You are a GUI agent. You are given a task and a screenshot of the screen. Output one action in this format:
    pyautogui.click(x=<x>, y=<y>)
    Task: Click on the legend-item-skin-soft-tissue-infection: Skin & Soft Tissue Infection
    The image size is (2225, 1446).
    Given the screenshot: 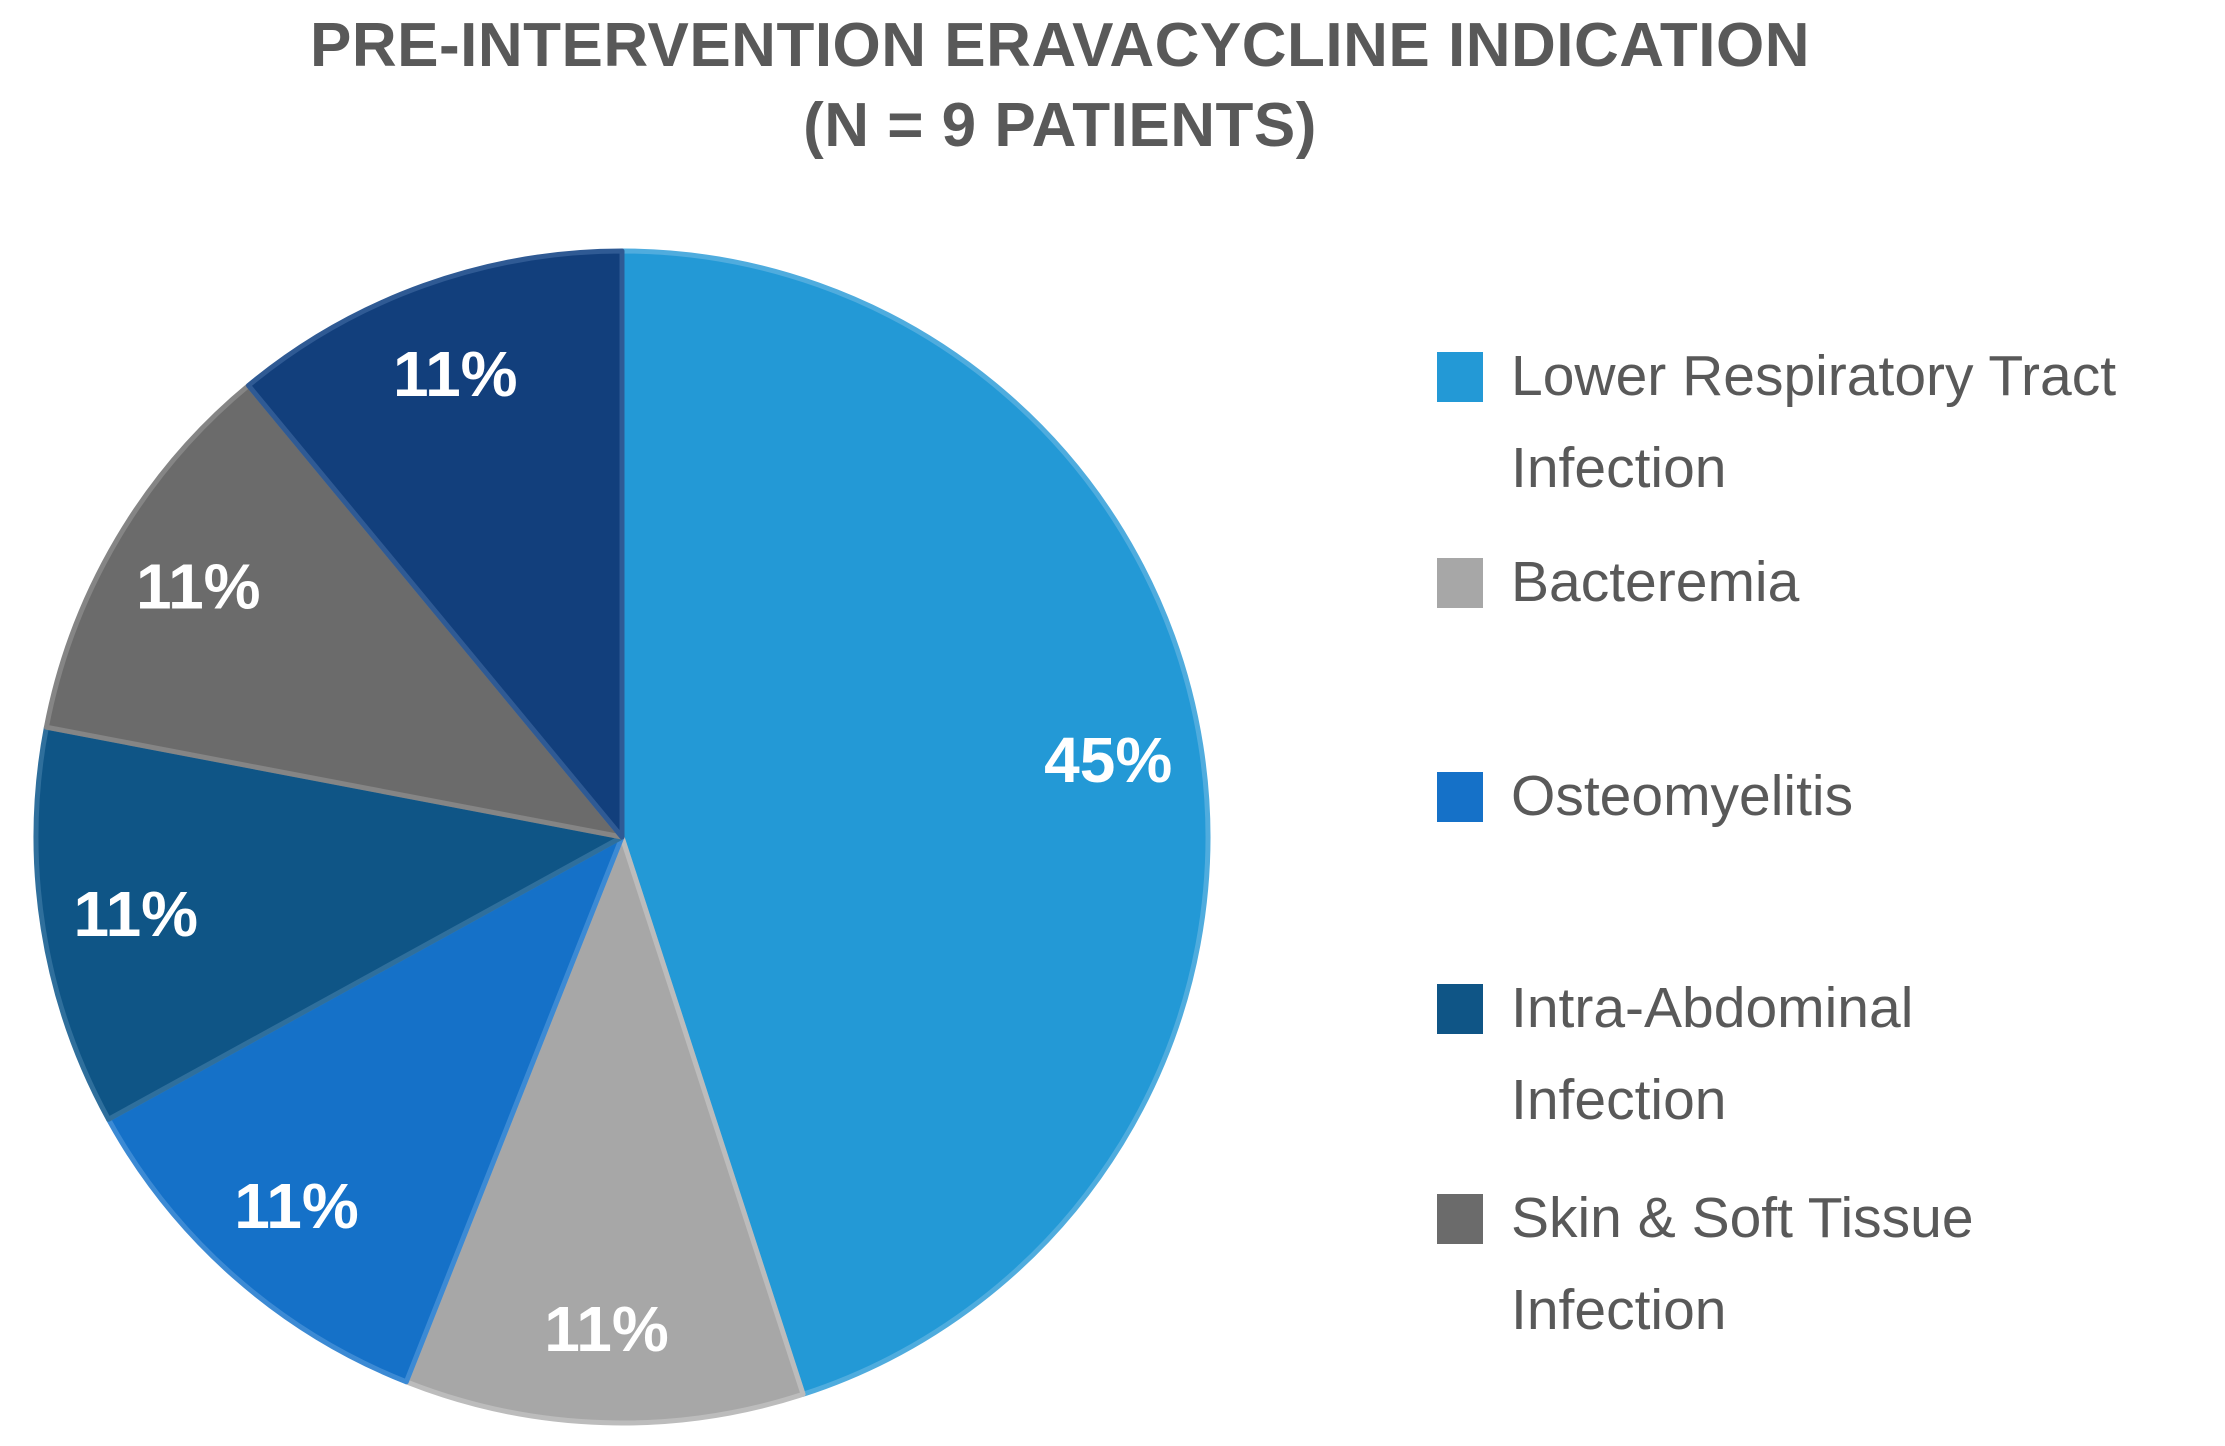 What is the action you would take?
    pyautogui.click(x=1705, y=1264)
    